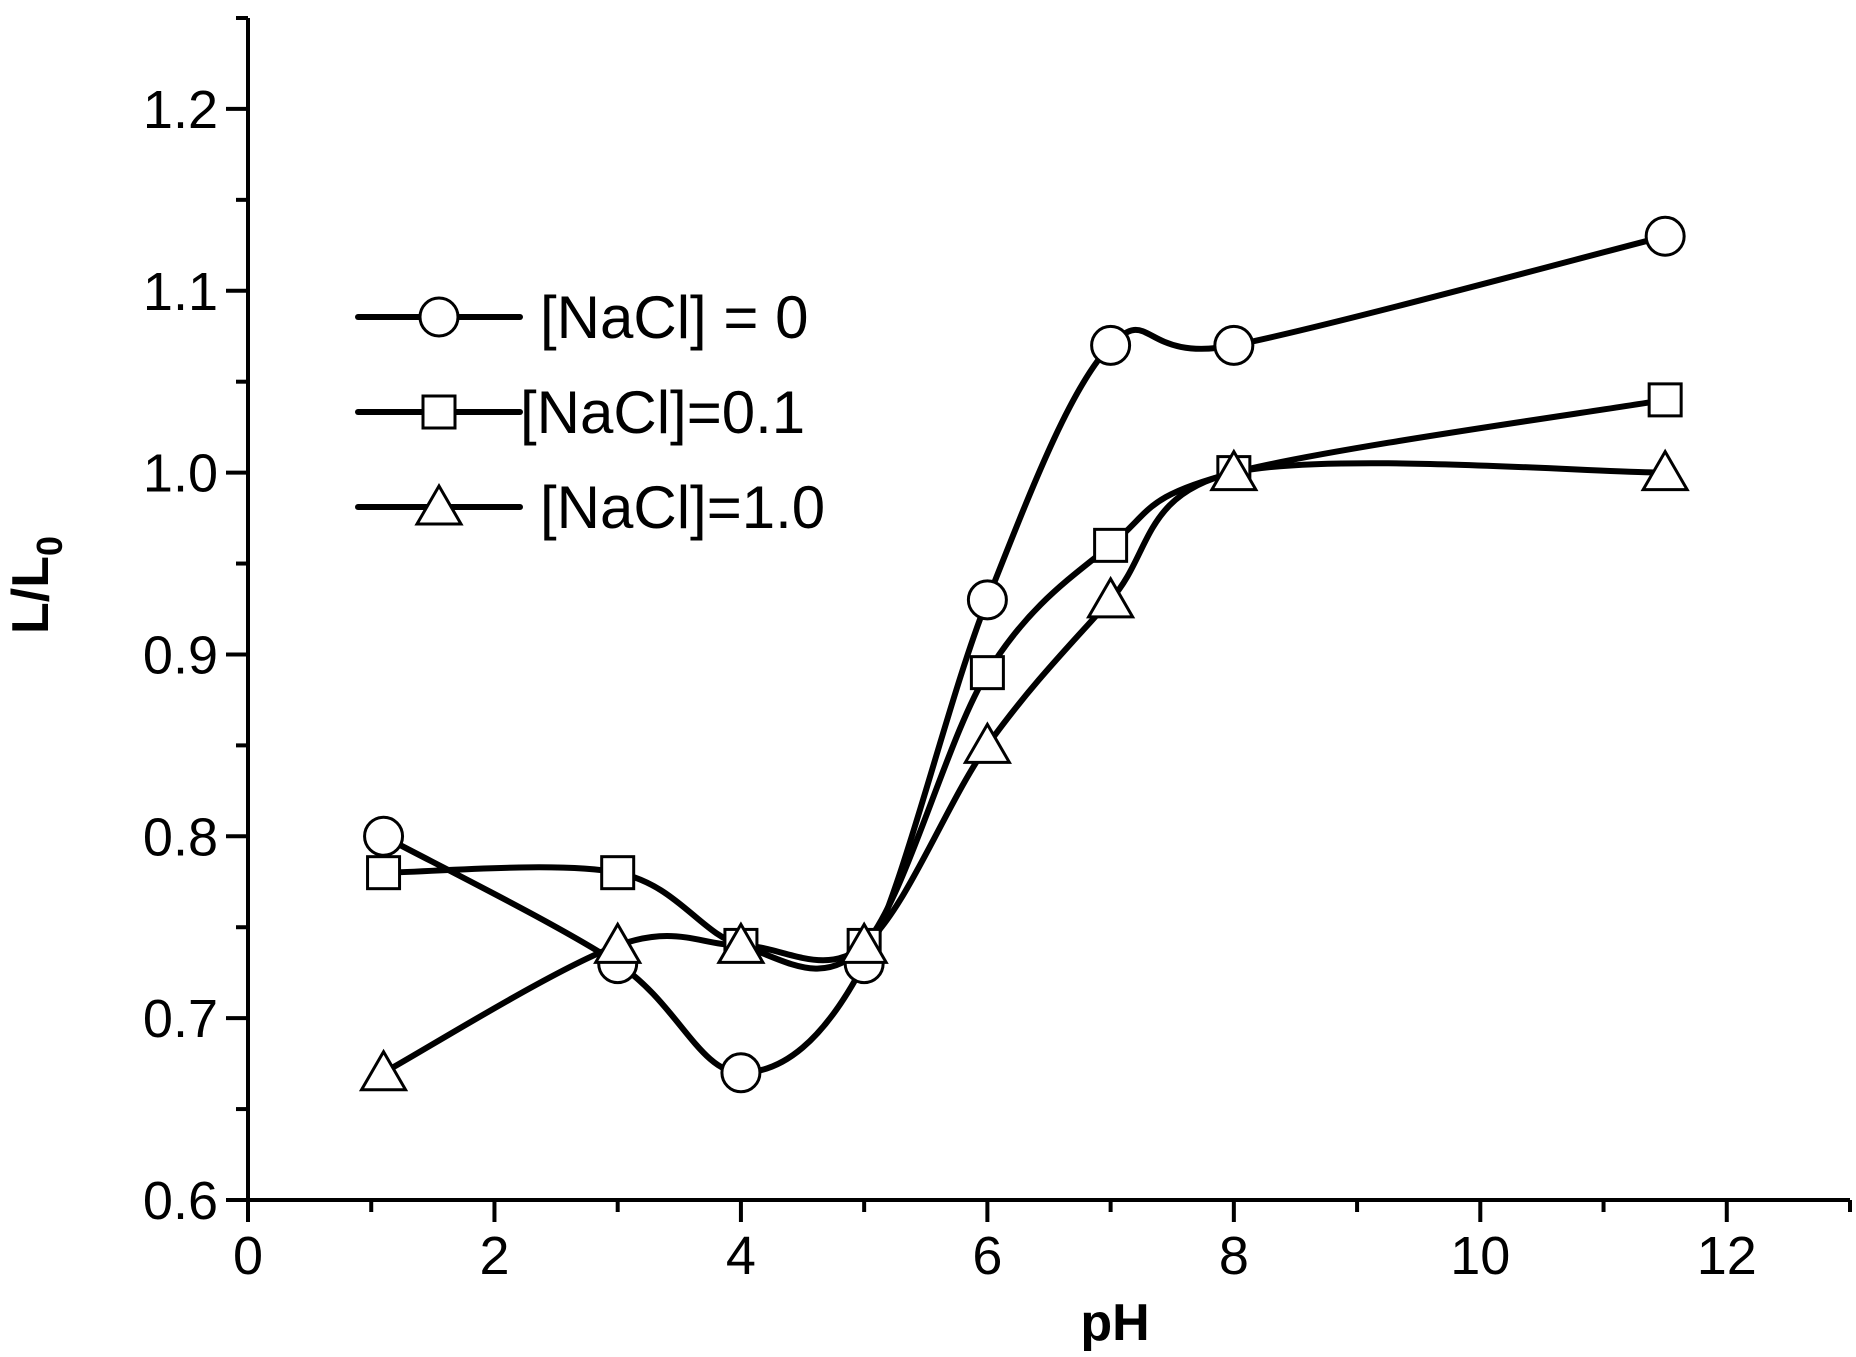 This screenshot has width=1856, height=1357. Describe the element at coordinates (180, 1201) in the screenshot. I see `y-tick-label: 0.6` at that location.